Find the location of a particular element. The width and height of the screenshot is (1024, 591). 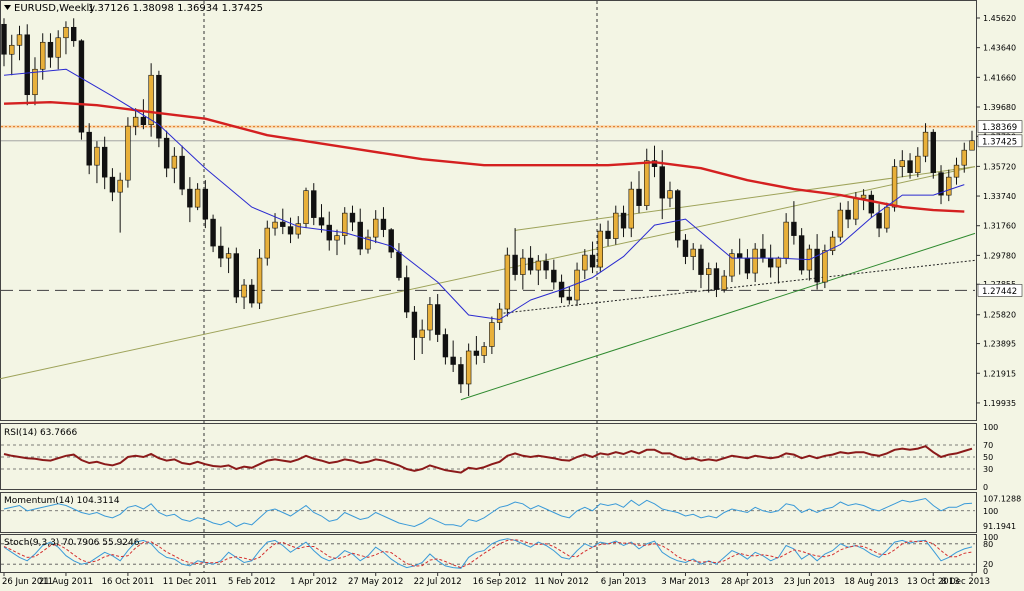

stoch-signal-line is located at coordinates (488, 554).